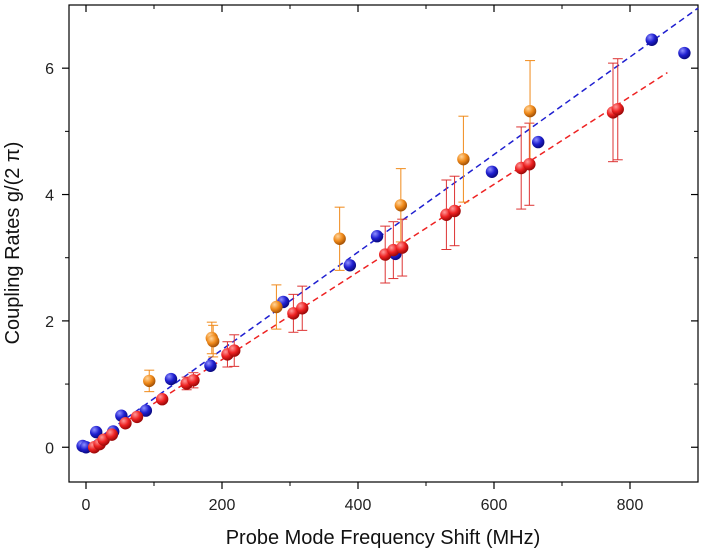 The height and width of the screenshot is (551, 709). What do you see at coordinates (494, 505) in the screenshot?
I see `x-tick-label: 600` at bounding box center [494, 505].